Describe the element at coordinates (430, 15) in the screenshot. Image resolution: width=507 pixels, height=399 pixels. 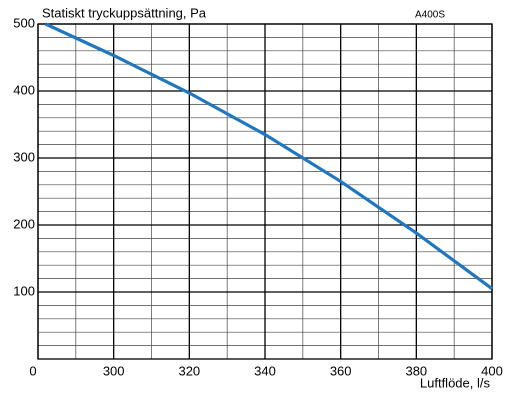
I see `model-label: A400S` at that location.